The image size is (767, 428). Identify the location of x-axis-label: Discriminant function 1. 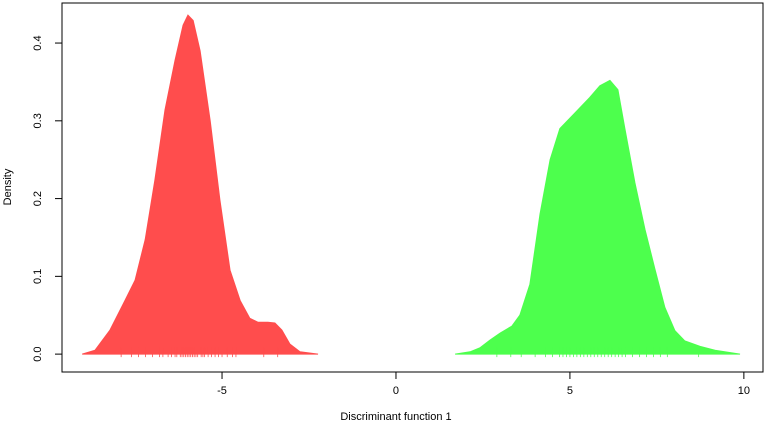
(395, 417).